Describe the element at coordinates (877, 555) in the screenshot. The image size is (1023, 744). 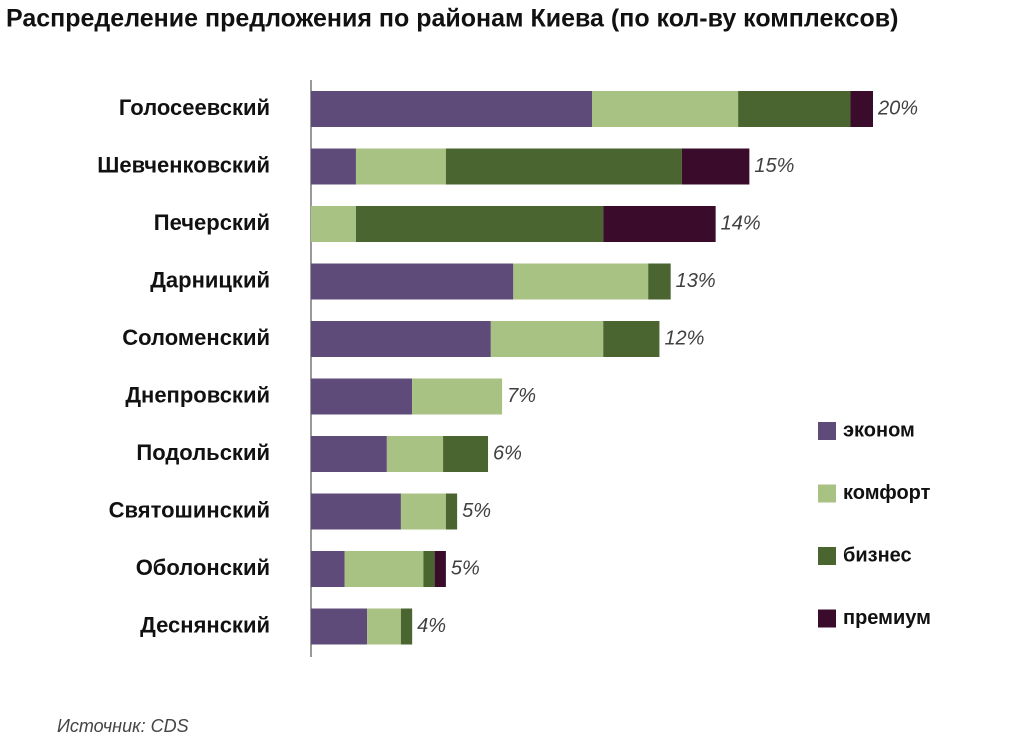
I see `legend-label: бизнес` at that location.